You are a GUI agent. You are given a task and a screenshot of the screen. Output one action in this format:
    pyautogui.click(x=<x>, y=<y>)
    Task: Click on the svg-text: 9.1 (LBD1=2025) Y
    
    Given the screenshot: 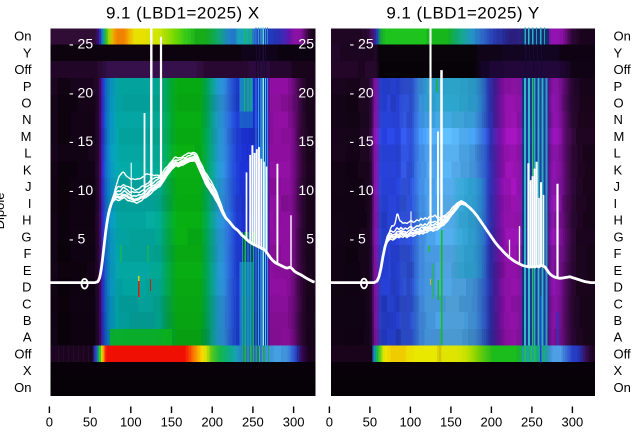 What is the action you would take?
    pyautogui.click(x=462, y=13)
    